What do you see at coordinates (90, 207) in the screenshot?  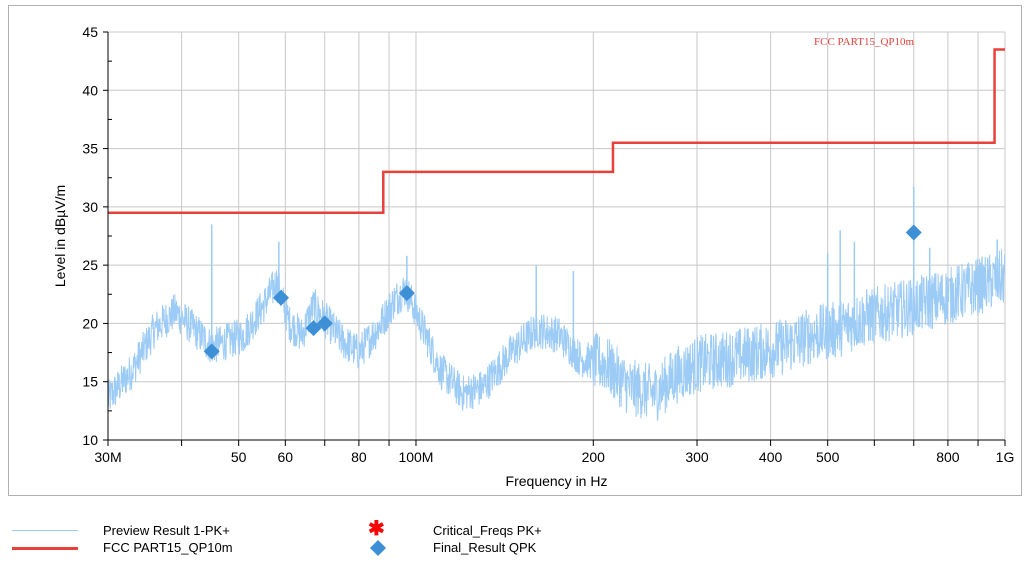 I see `y-tick-label: 30` at bounding box center [90, 207].